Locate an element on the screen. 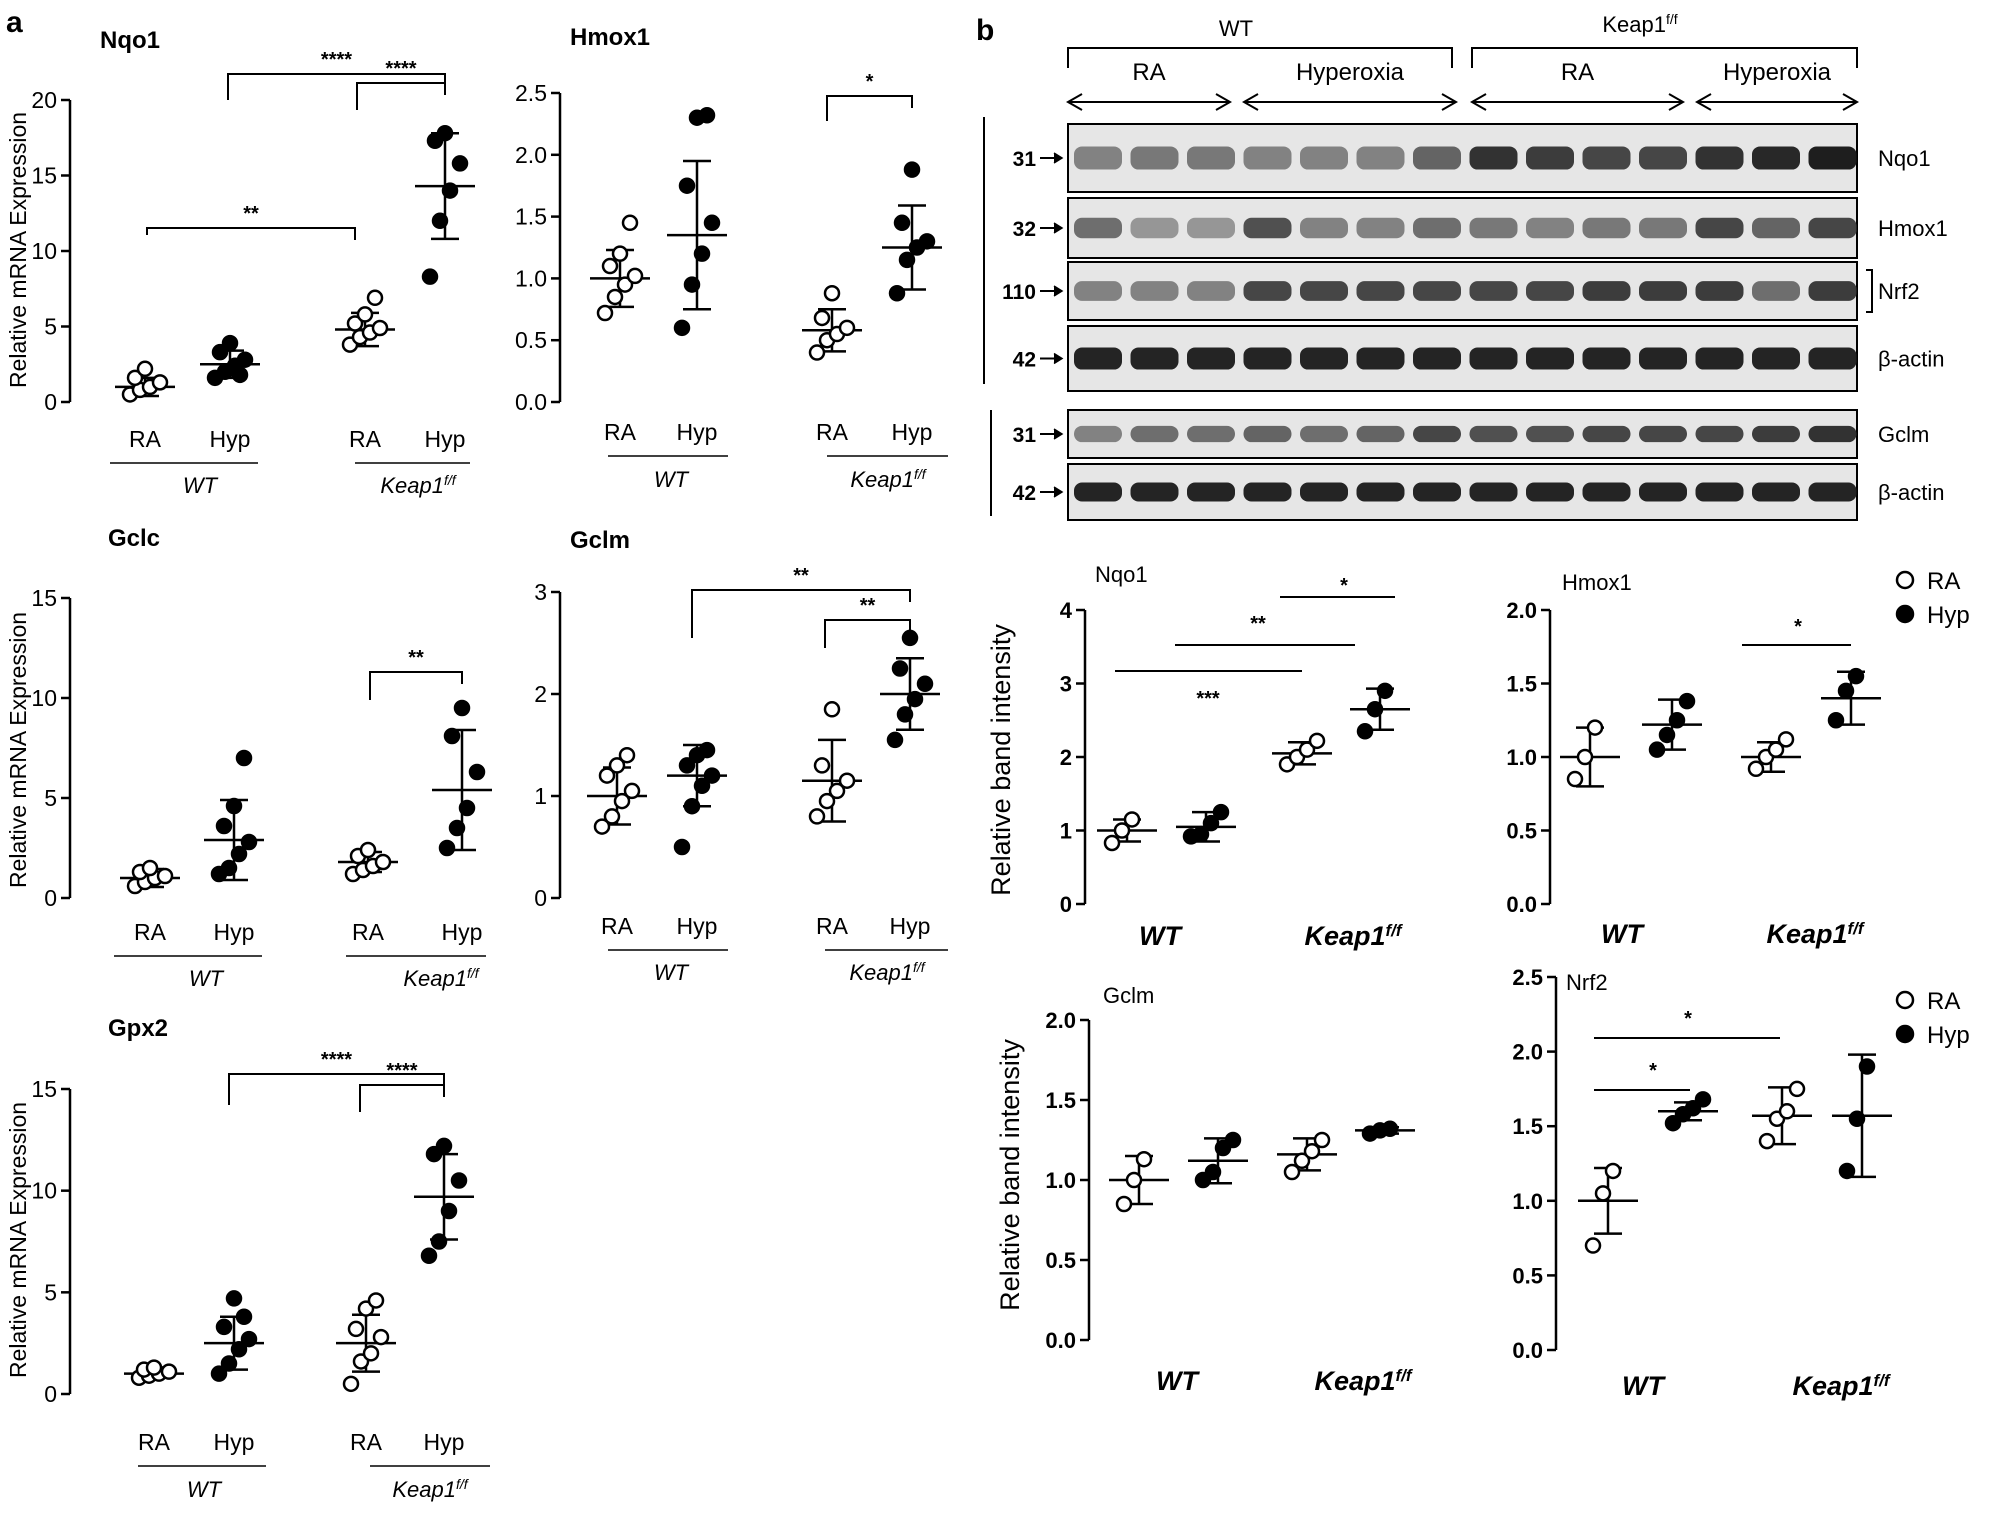 The width and height of the screenshot is (2001, 1515). molecular-weight-label: 32 is located at coordinates (1024, 229).